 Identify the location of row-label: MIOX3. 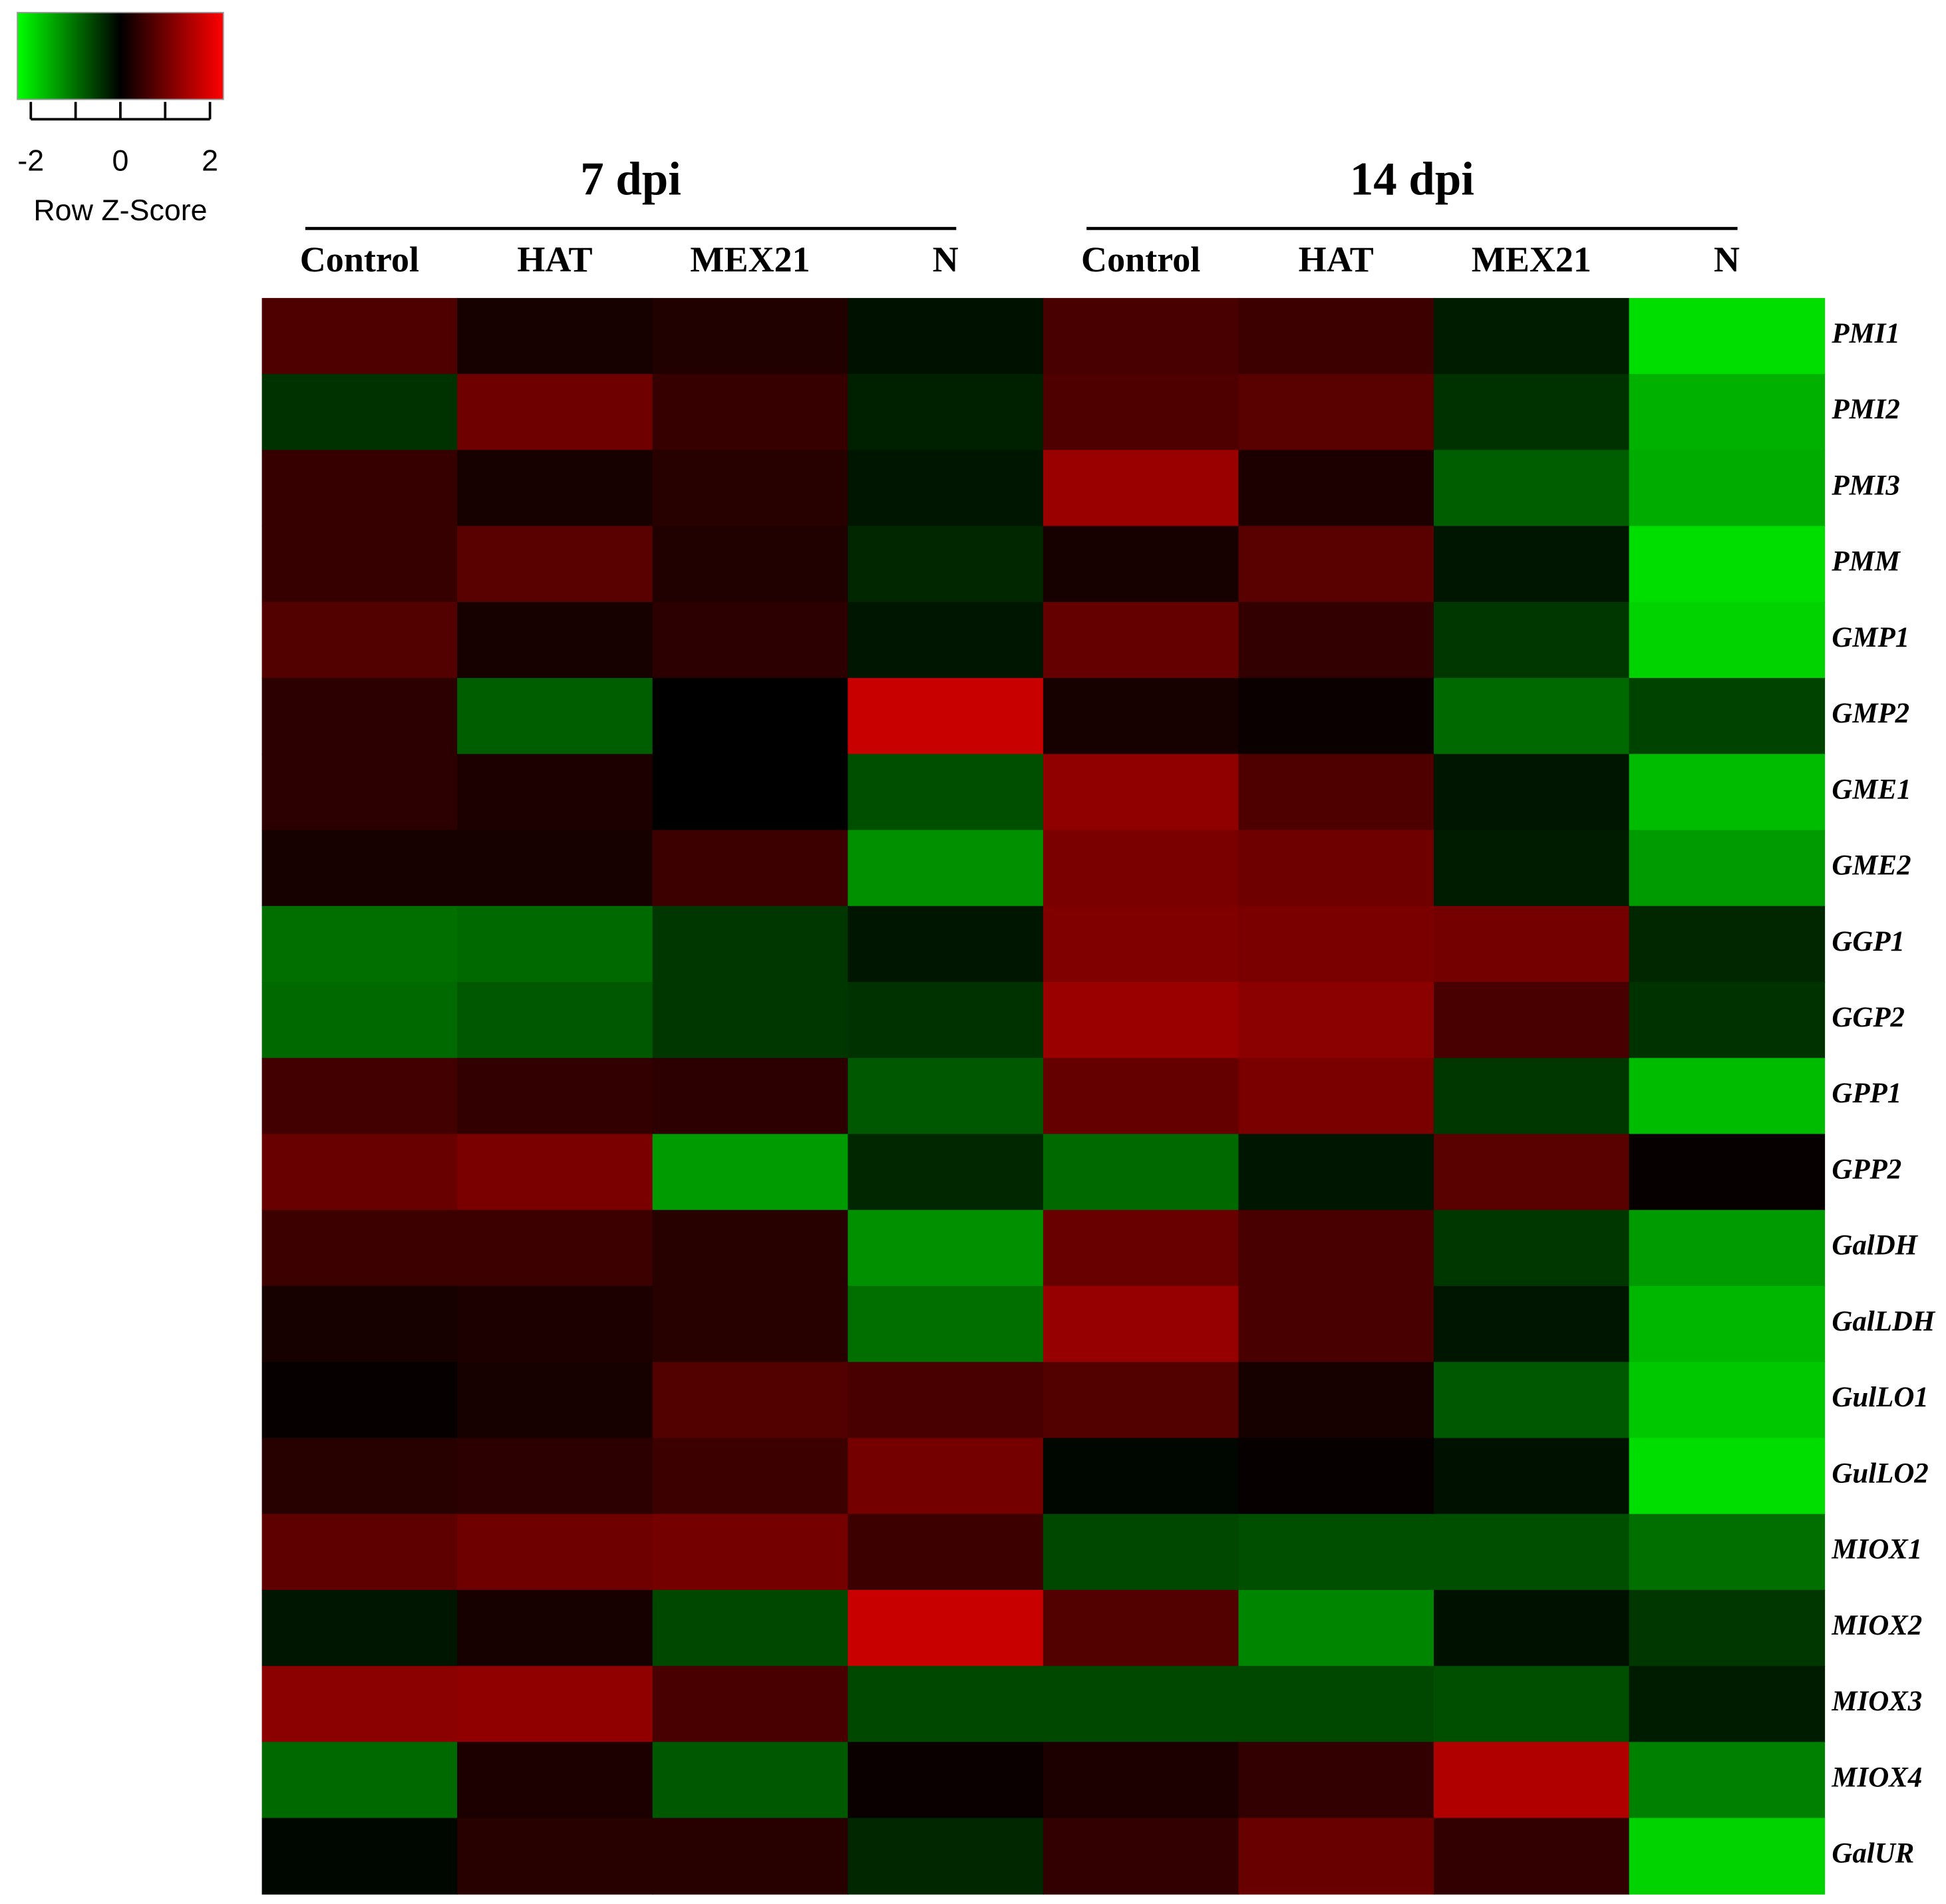
(1876, 1701).